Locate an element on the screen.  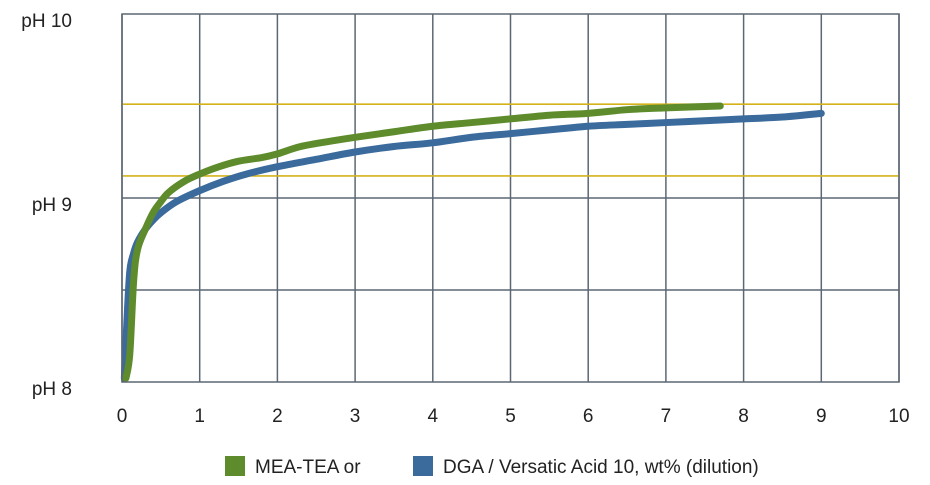
x-tick-label: 5 is located at coordinates (510, 416).